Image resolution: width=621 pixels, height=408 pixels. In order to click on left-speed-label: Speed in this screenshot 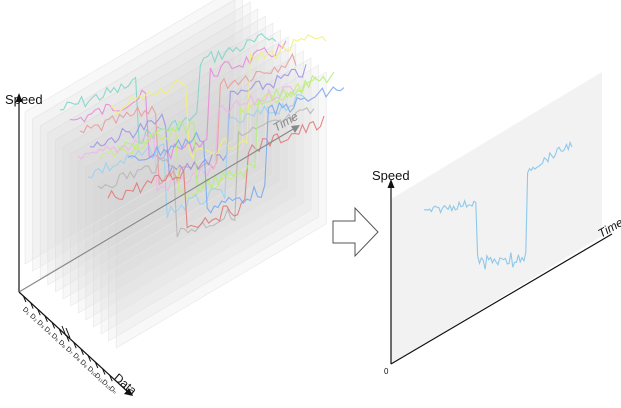, I will do `click(24, 99)`.